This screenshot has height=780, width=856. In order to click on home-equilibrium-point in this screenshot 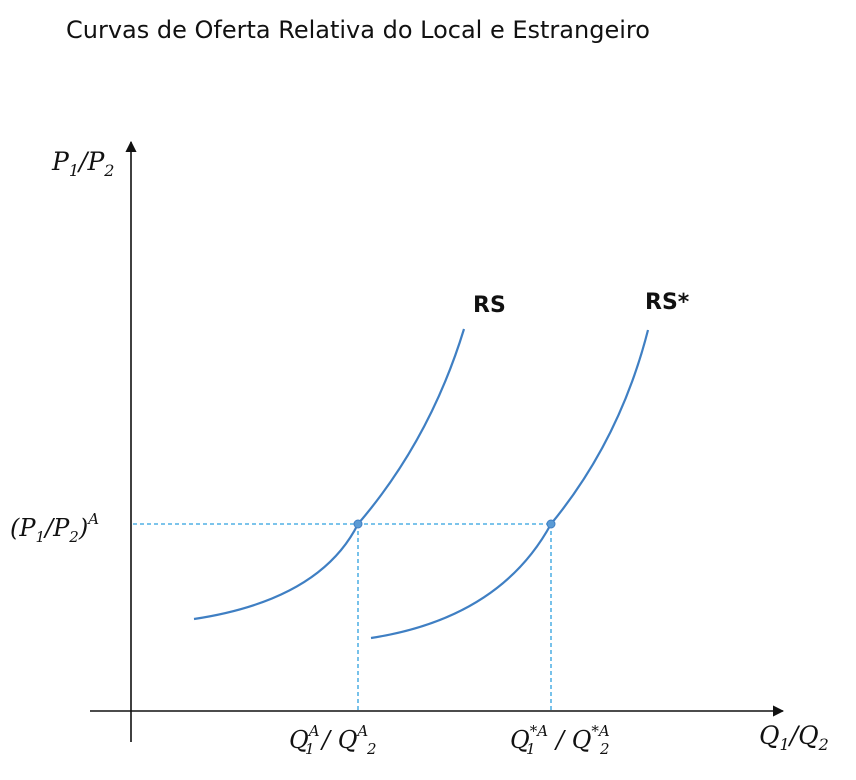, I will do `click(358, 524)`.